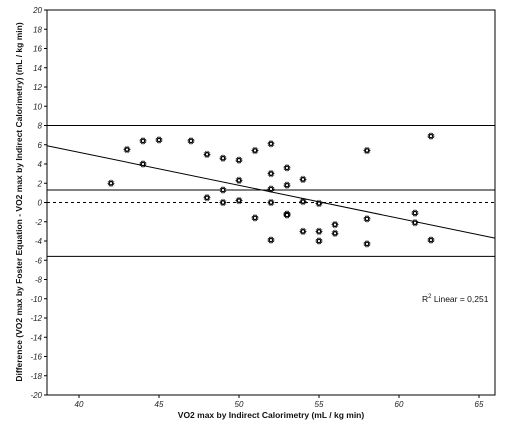  What do you see at coordinates (36, 337) in the screenshot?
I see `y-tick-label: -14` at bounding box center [36, 337].